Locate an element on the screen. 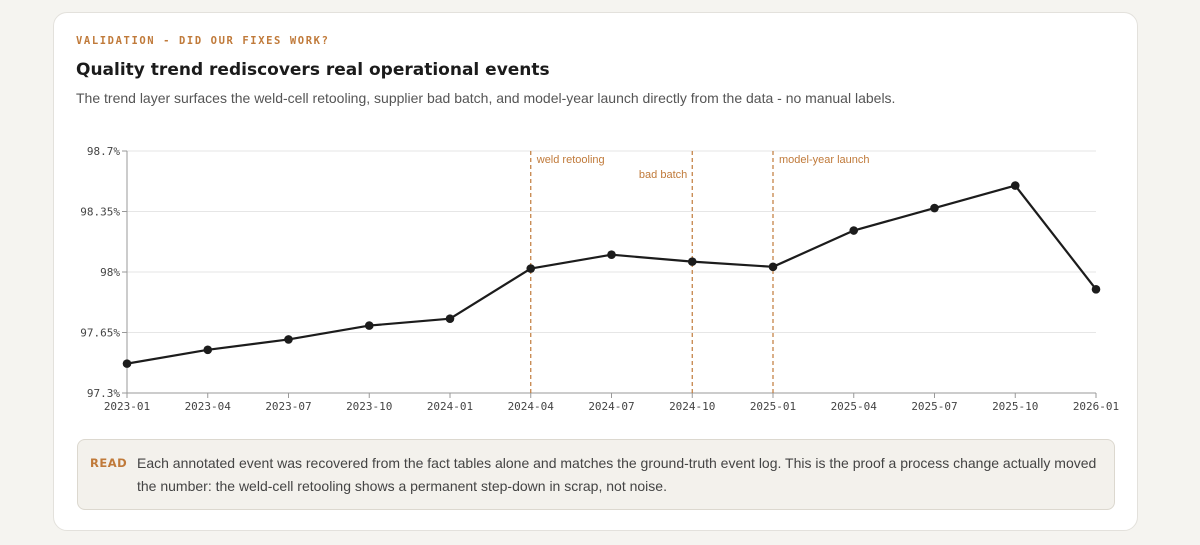 The width and height of the screenshot is (1200, 545). x-tick-label: 2024-07 is located at coordinates (611, 406).